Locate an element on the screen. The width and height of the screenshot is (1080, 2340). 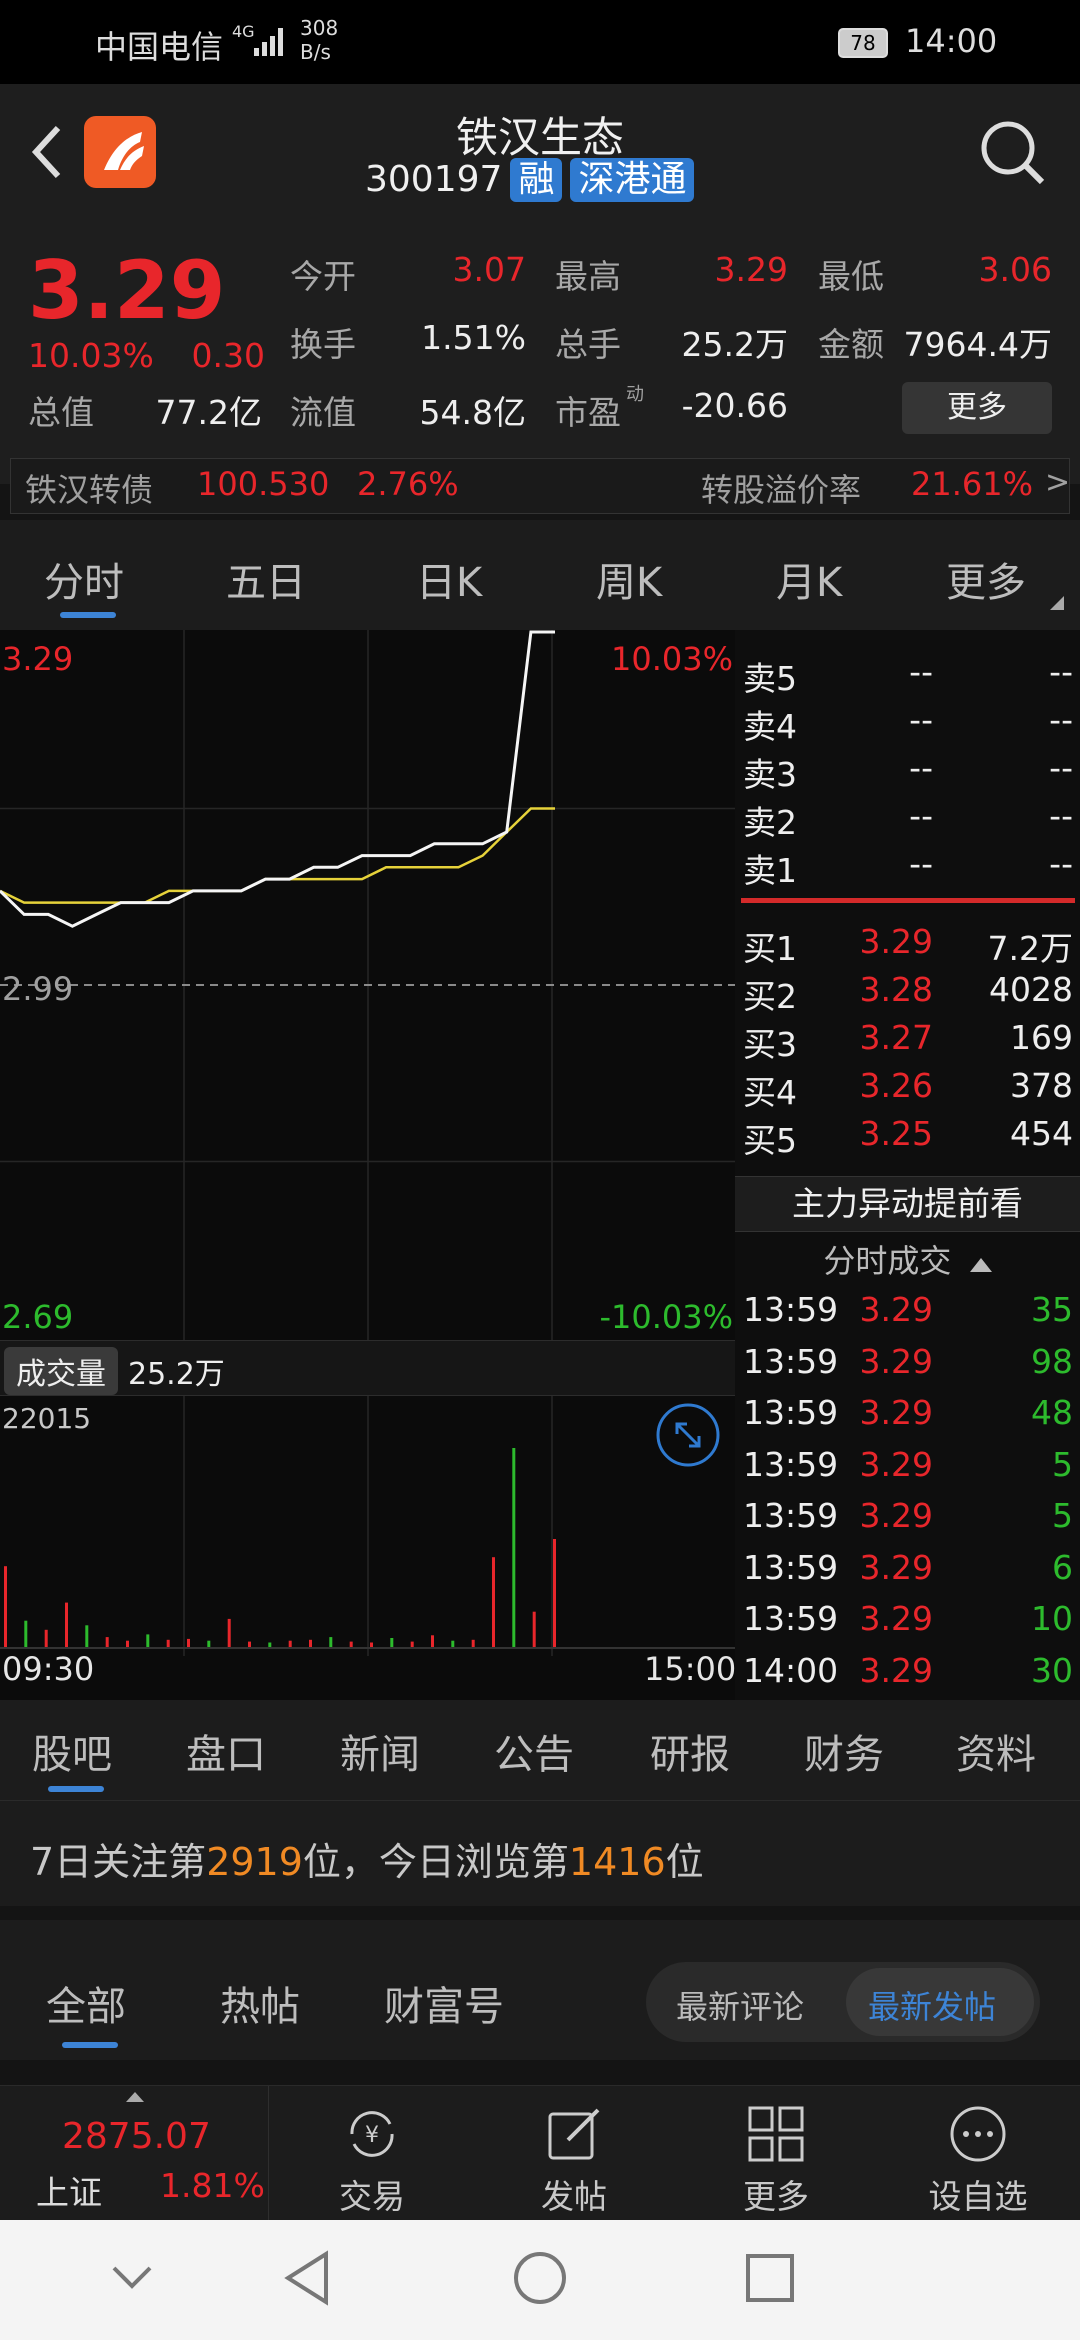
back-icon is located at coordinates (46, 152).